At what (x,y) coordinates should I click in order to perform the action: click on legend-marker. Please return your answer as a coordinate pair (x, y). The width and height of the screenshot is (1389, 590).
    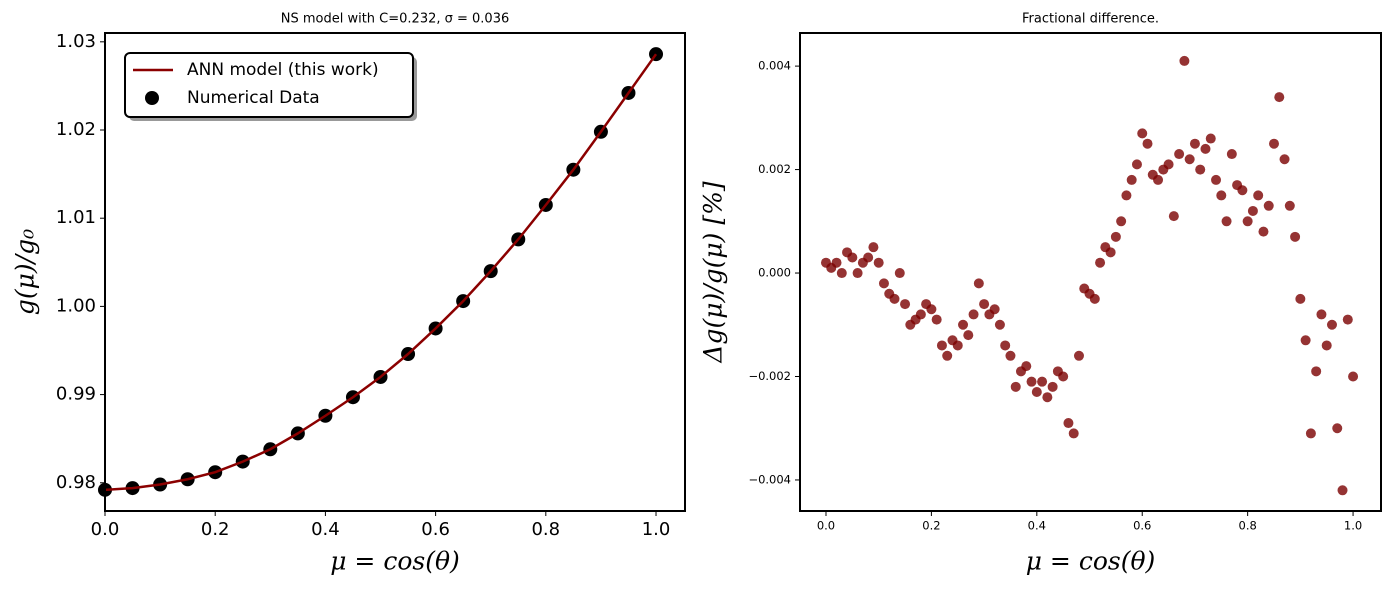
    Looking at the image, I should click on (152, 98).